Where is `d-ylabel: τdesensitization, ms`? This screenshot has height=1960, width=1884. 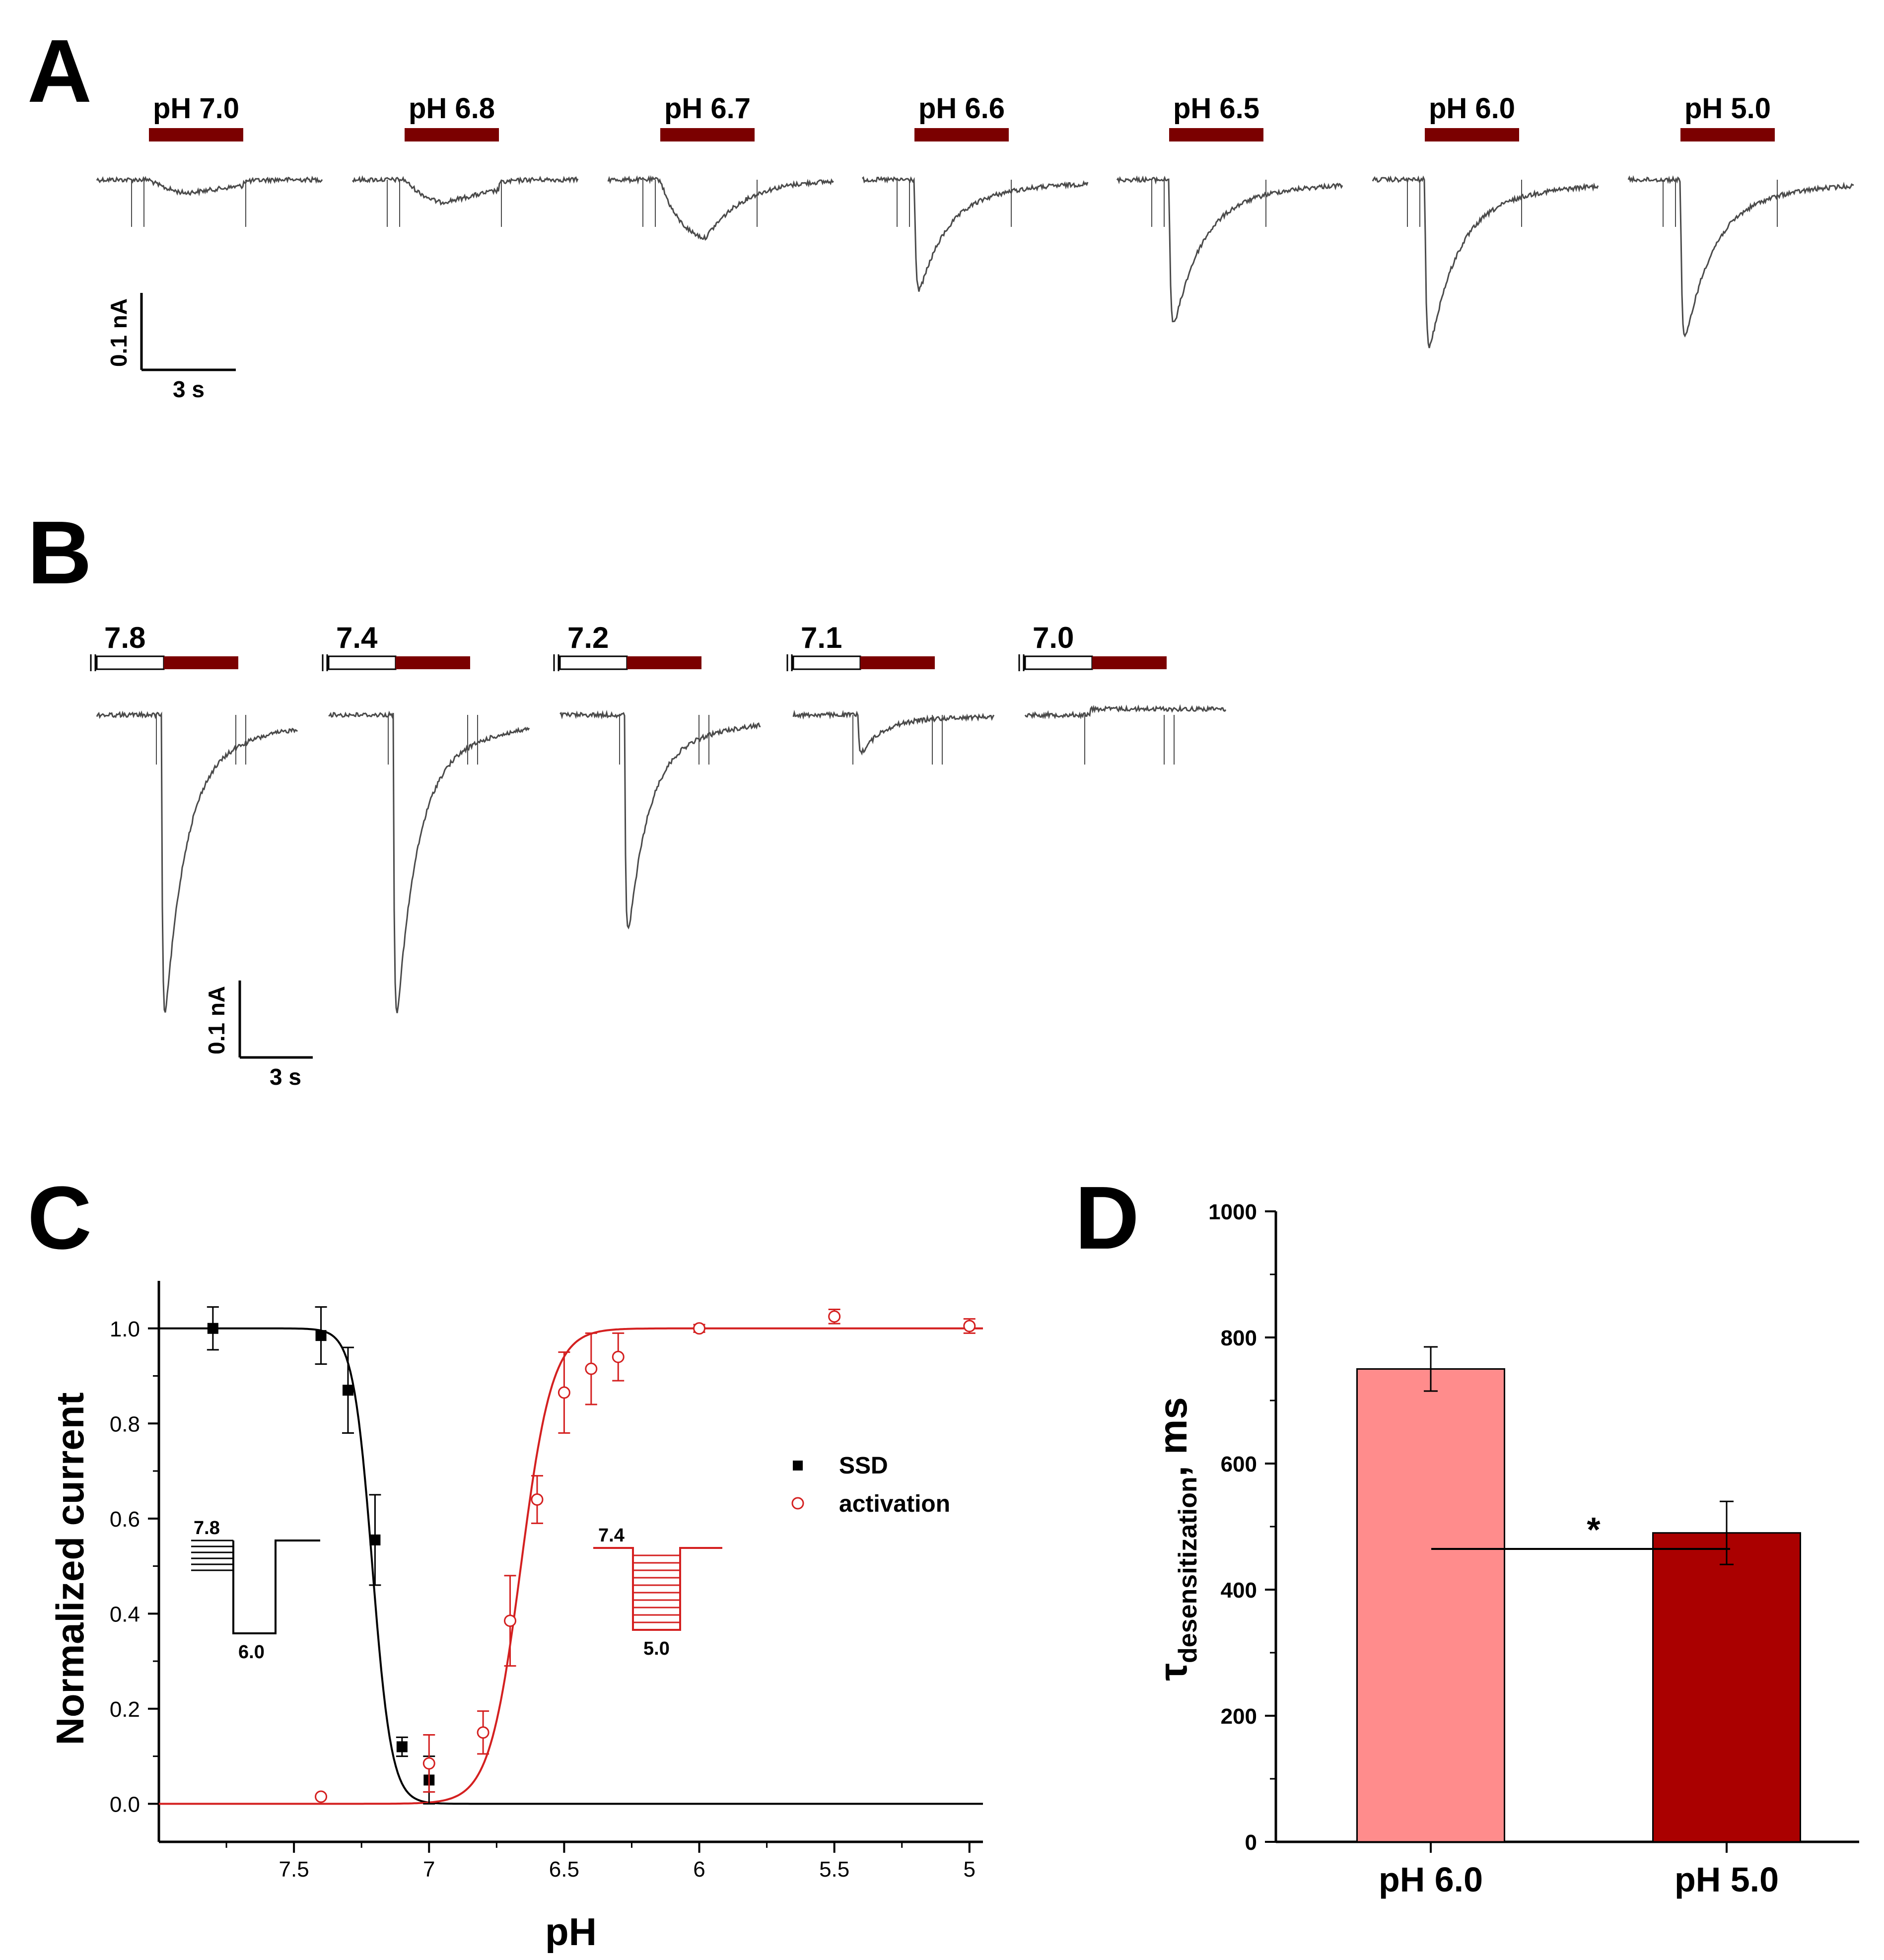
d-ylabel: τdesensitization, ms is located at coordinates (1176, 1538).